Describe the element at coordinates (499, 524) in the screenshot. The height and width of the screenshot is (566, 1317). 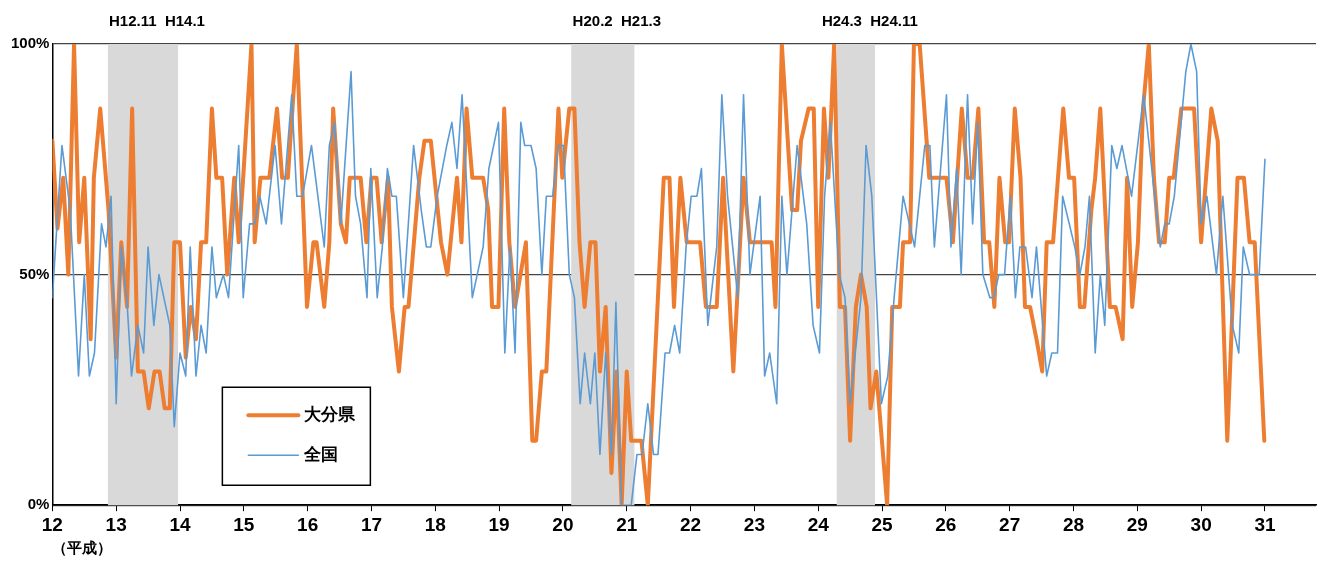
I see `x-tick-label: 19` at that location.